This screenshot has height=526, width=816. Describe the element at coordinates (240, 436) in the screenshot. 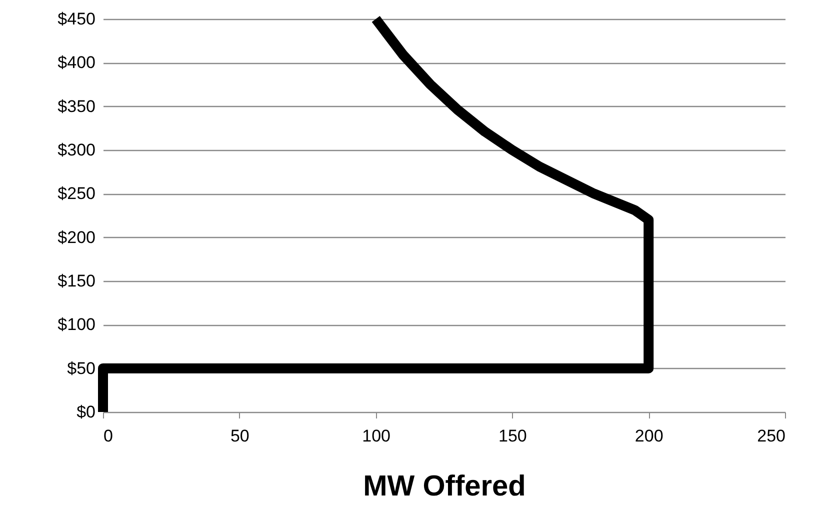

I see `x-tick-label: 50` at that location.